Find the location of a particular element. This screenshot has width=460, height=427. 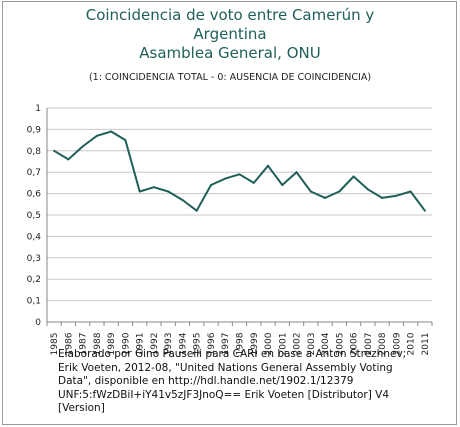

chart-title-line-1: Coincidencia de voto entre Camerún y is located at coordinates (230, 15).